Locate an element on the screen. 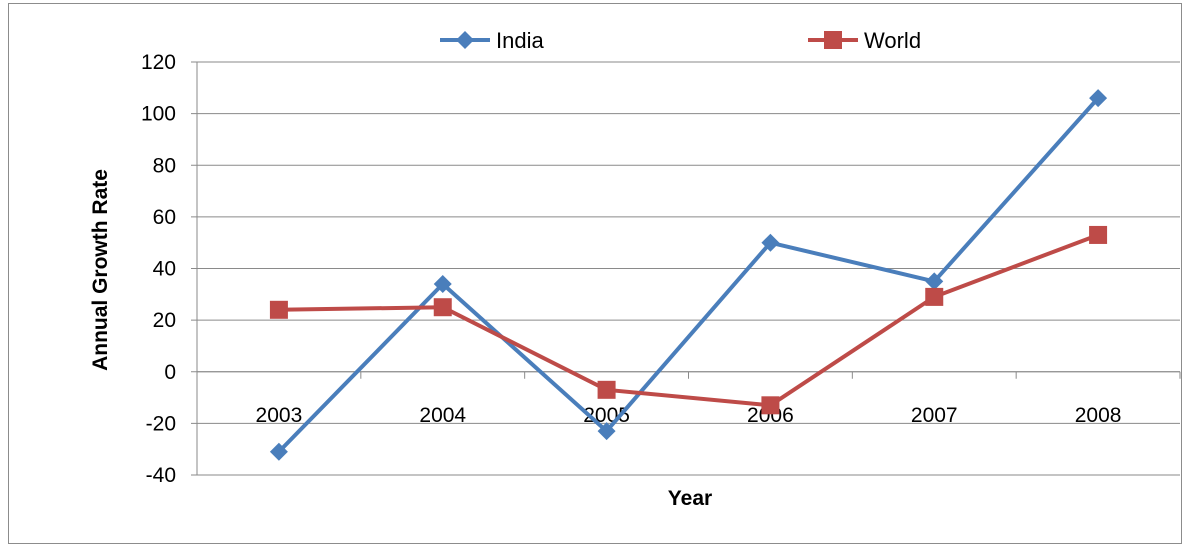  y-tick-label: 100 is located at coordinates (158, 114).